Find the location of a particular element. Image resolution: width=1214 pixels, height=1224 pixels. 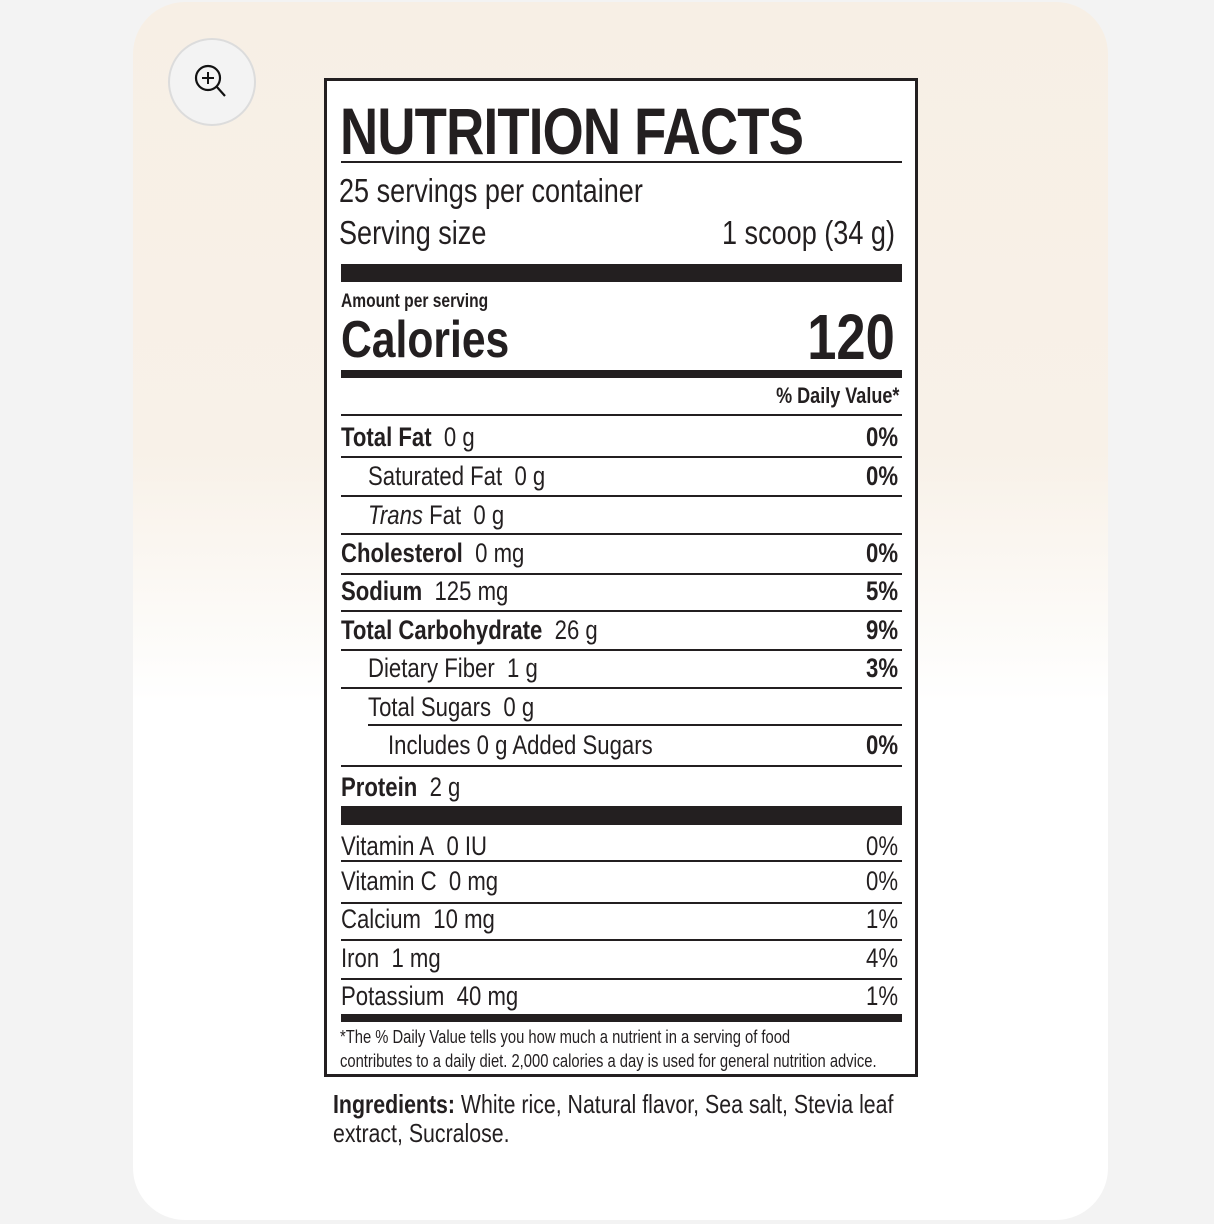

nutrient-amount: 26 g is located at coordinates (576, 630).